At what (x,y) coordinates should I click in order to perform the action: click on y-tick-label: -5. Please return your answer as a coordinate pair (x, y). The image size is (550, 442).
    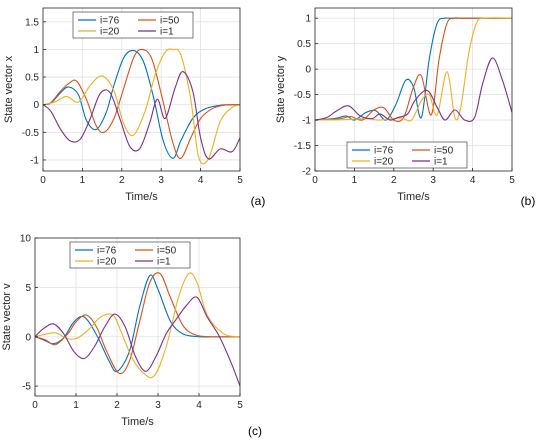
    Looking at the image, I should click on (26, 387).